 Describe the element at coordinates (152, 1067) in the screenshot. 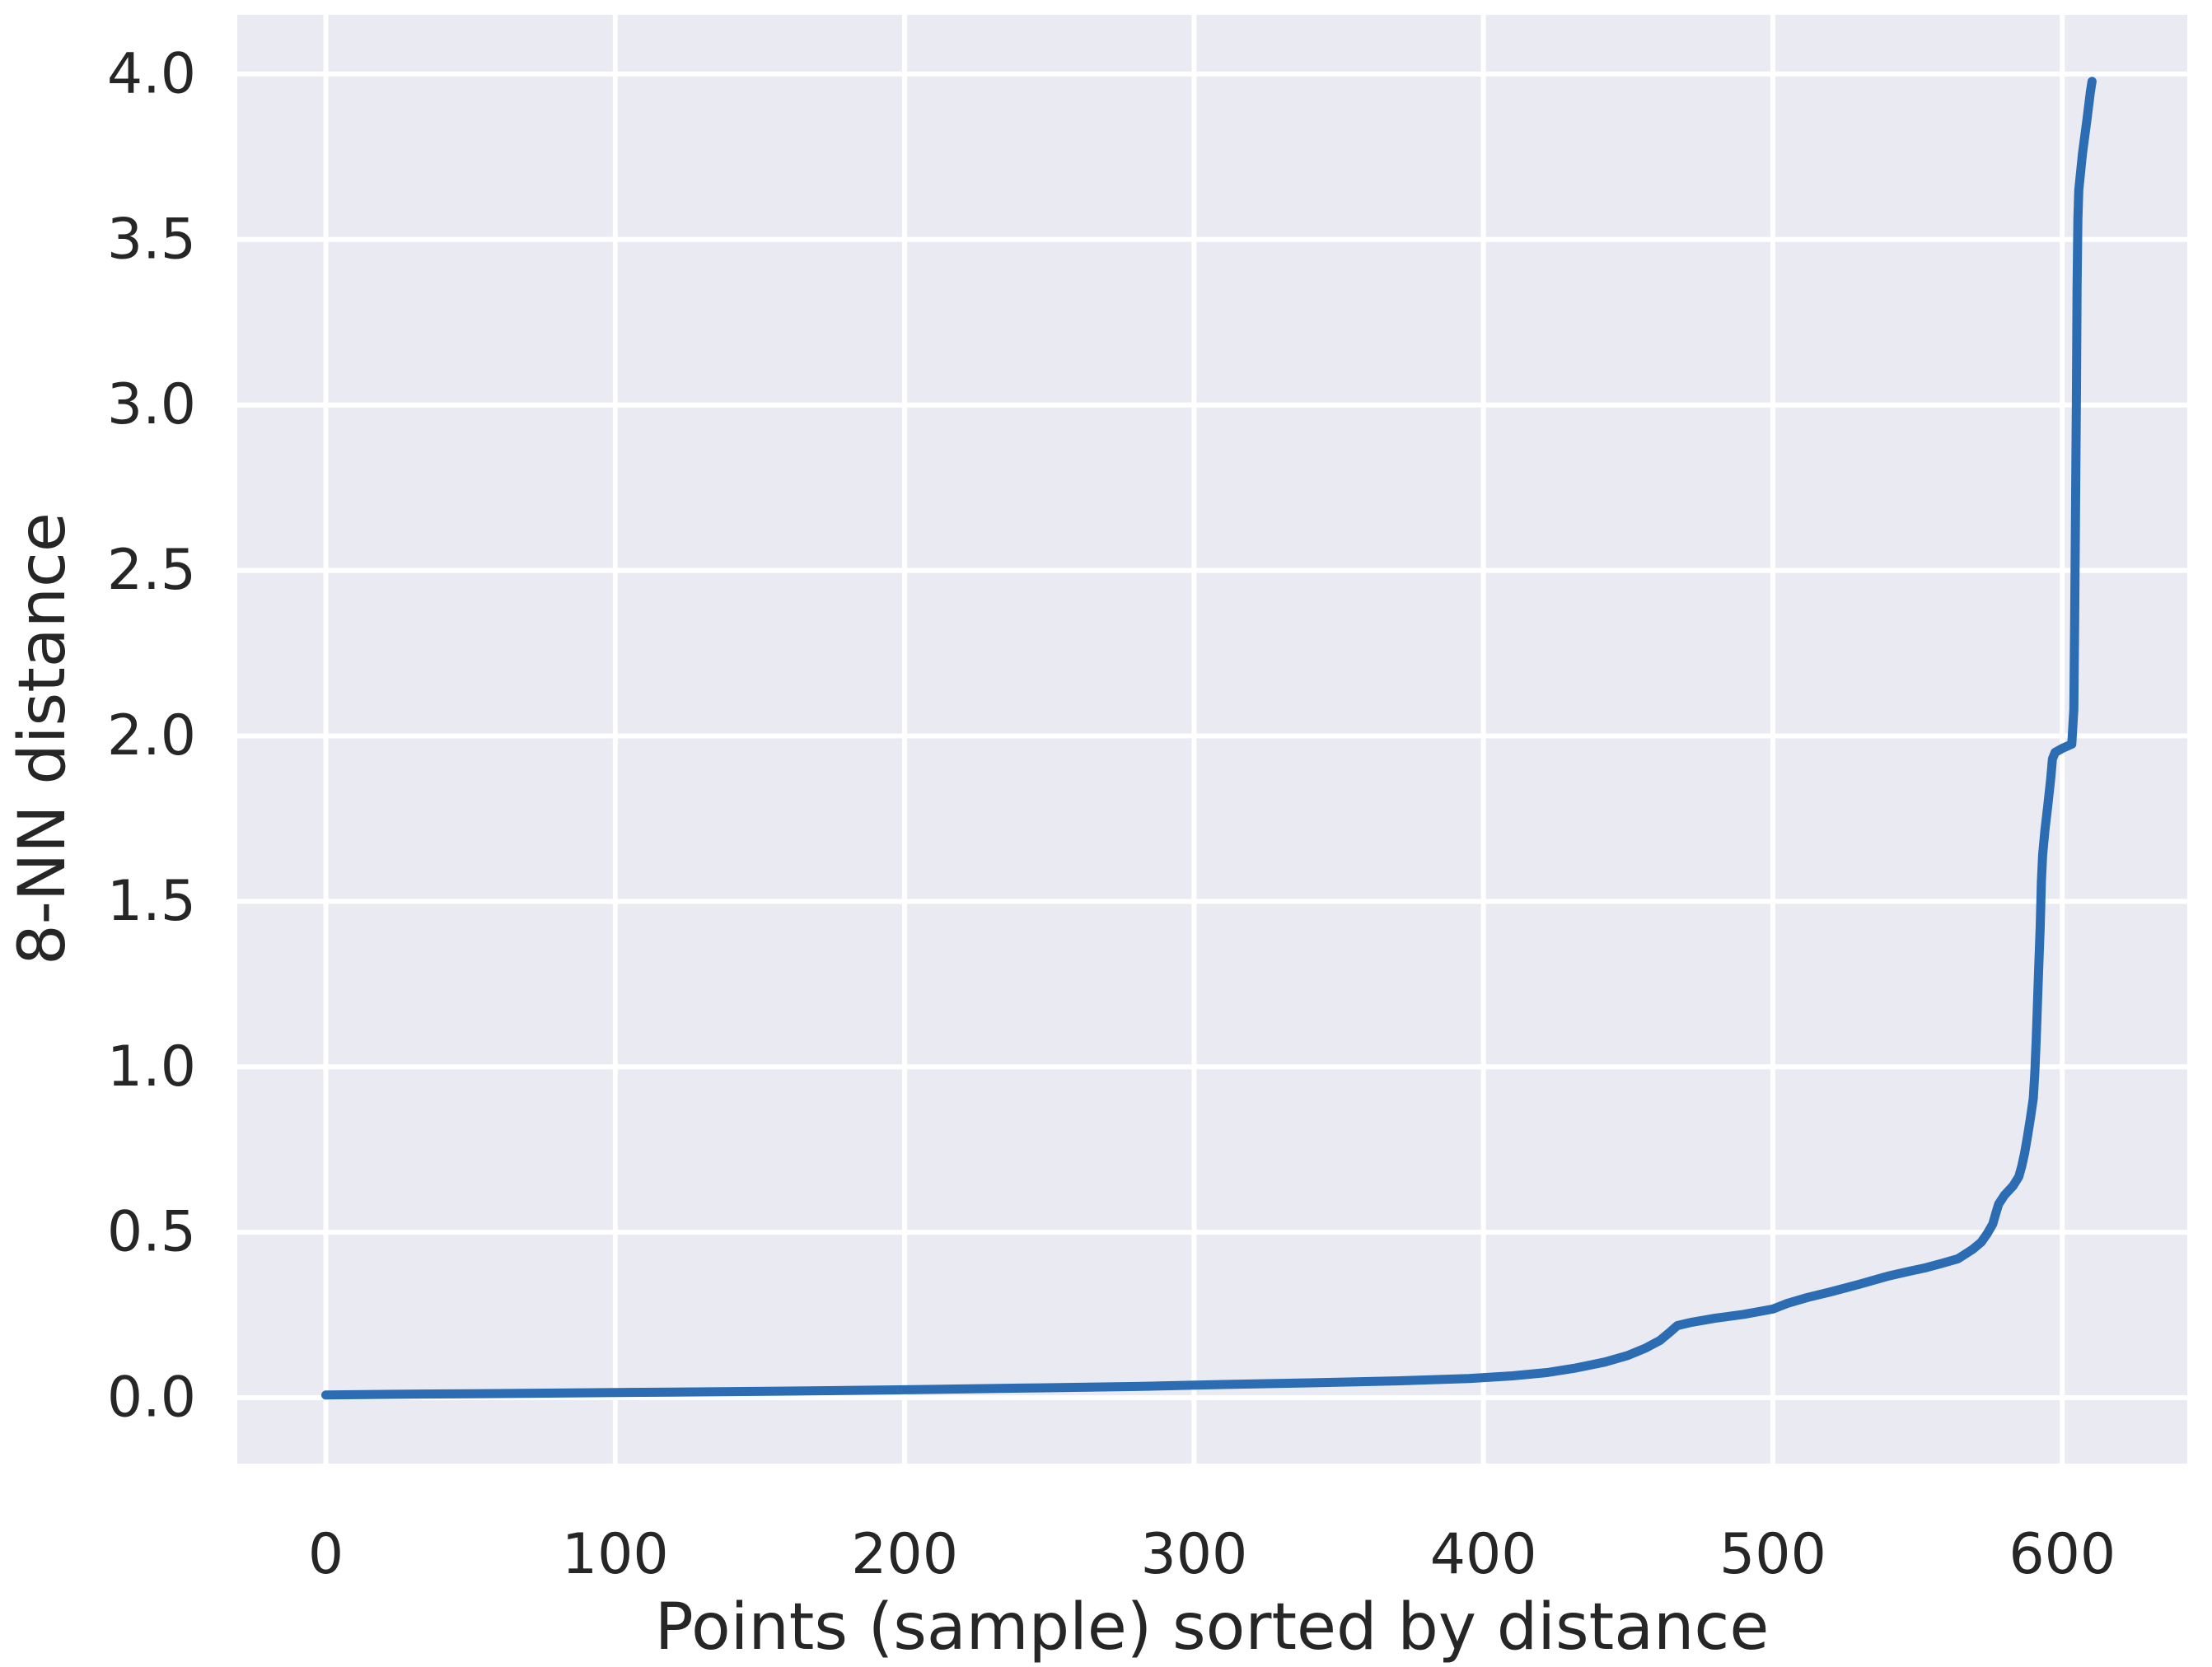

I see `y-tick-label: 1.0` at that location.